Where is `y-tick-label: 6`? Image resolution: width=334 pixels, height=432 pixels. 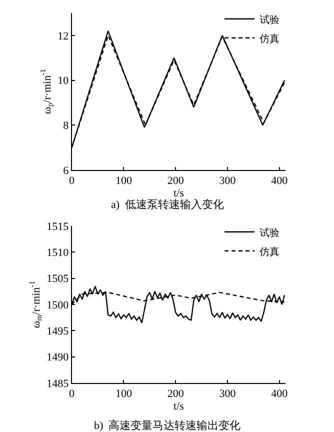
y-tick-label: 6 is located at coordinates (66, 170).